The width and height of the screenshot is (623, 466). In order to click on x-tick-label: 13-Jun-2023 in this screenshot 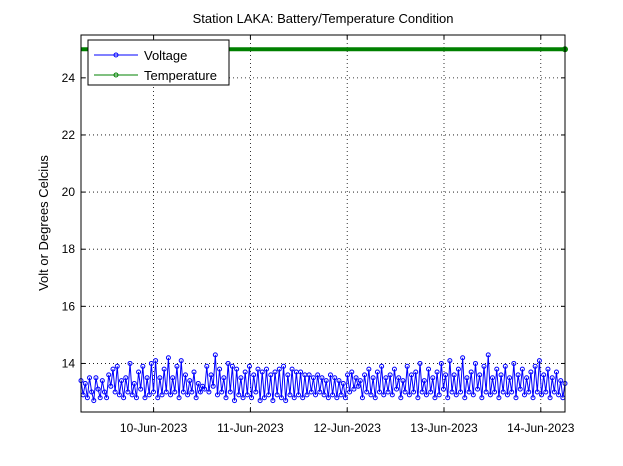, I will do `click(444, 428)`.